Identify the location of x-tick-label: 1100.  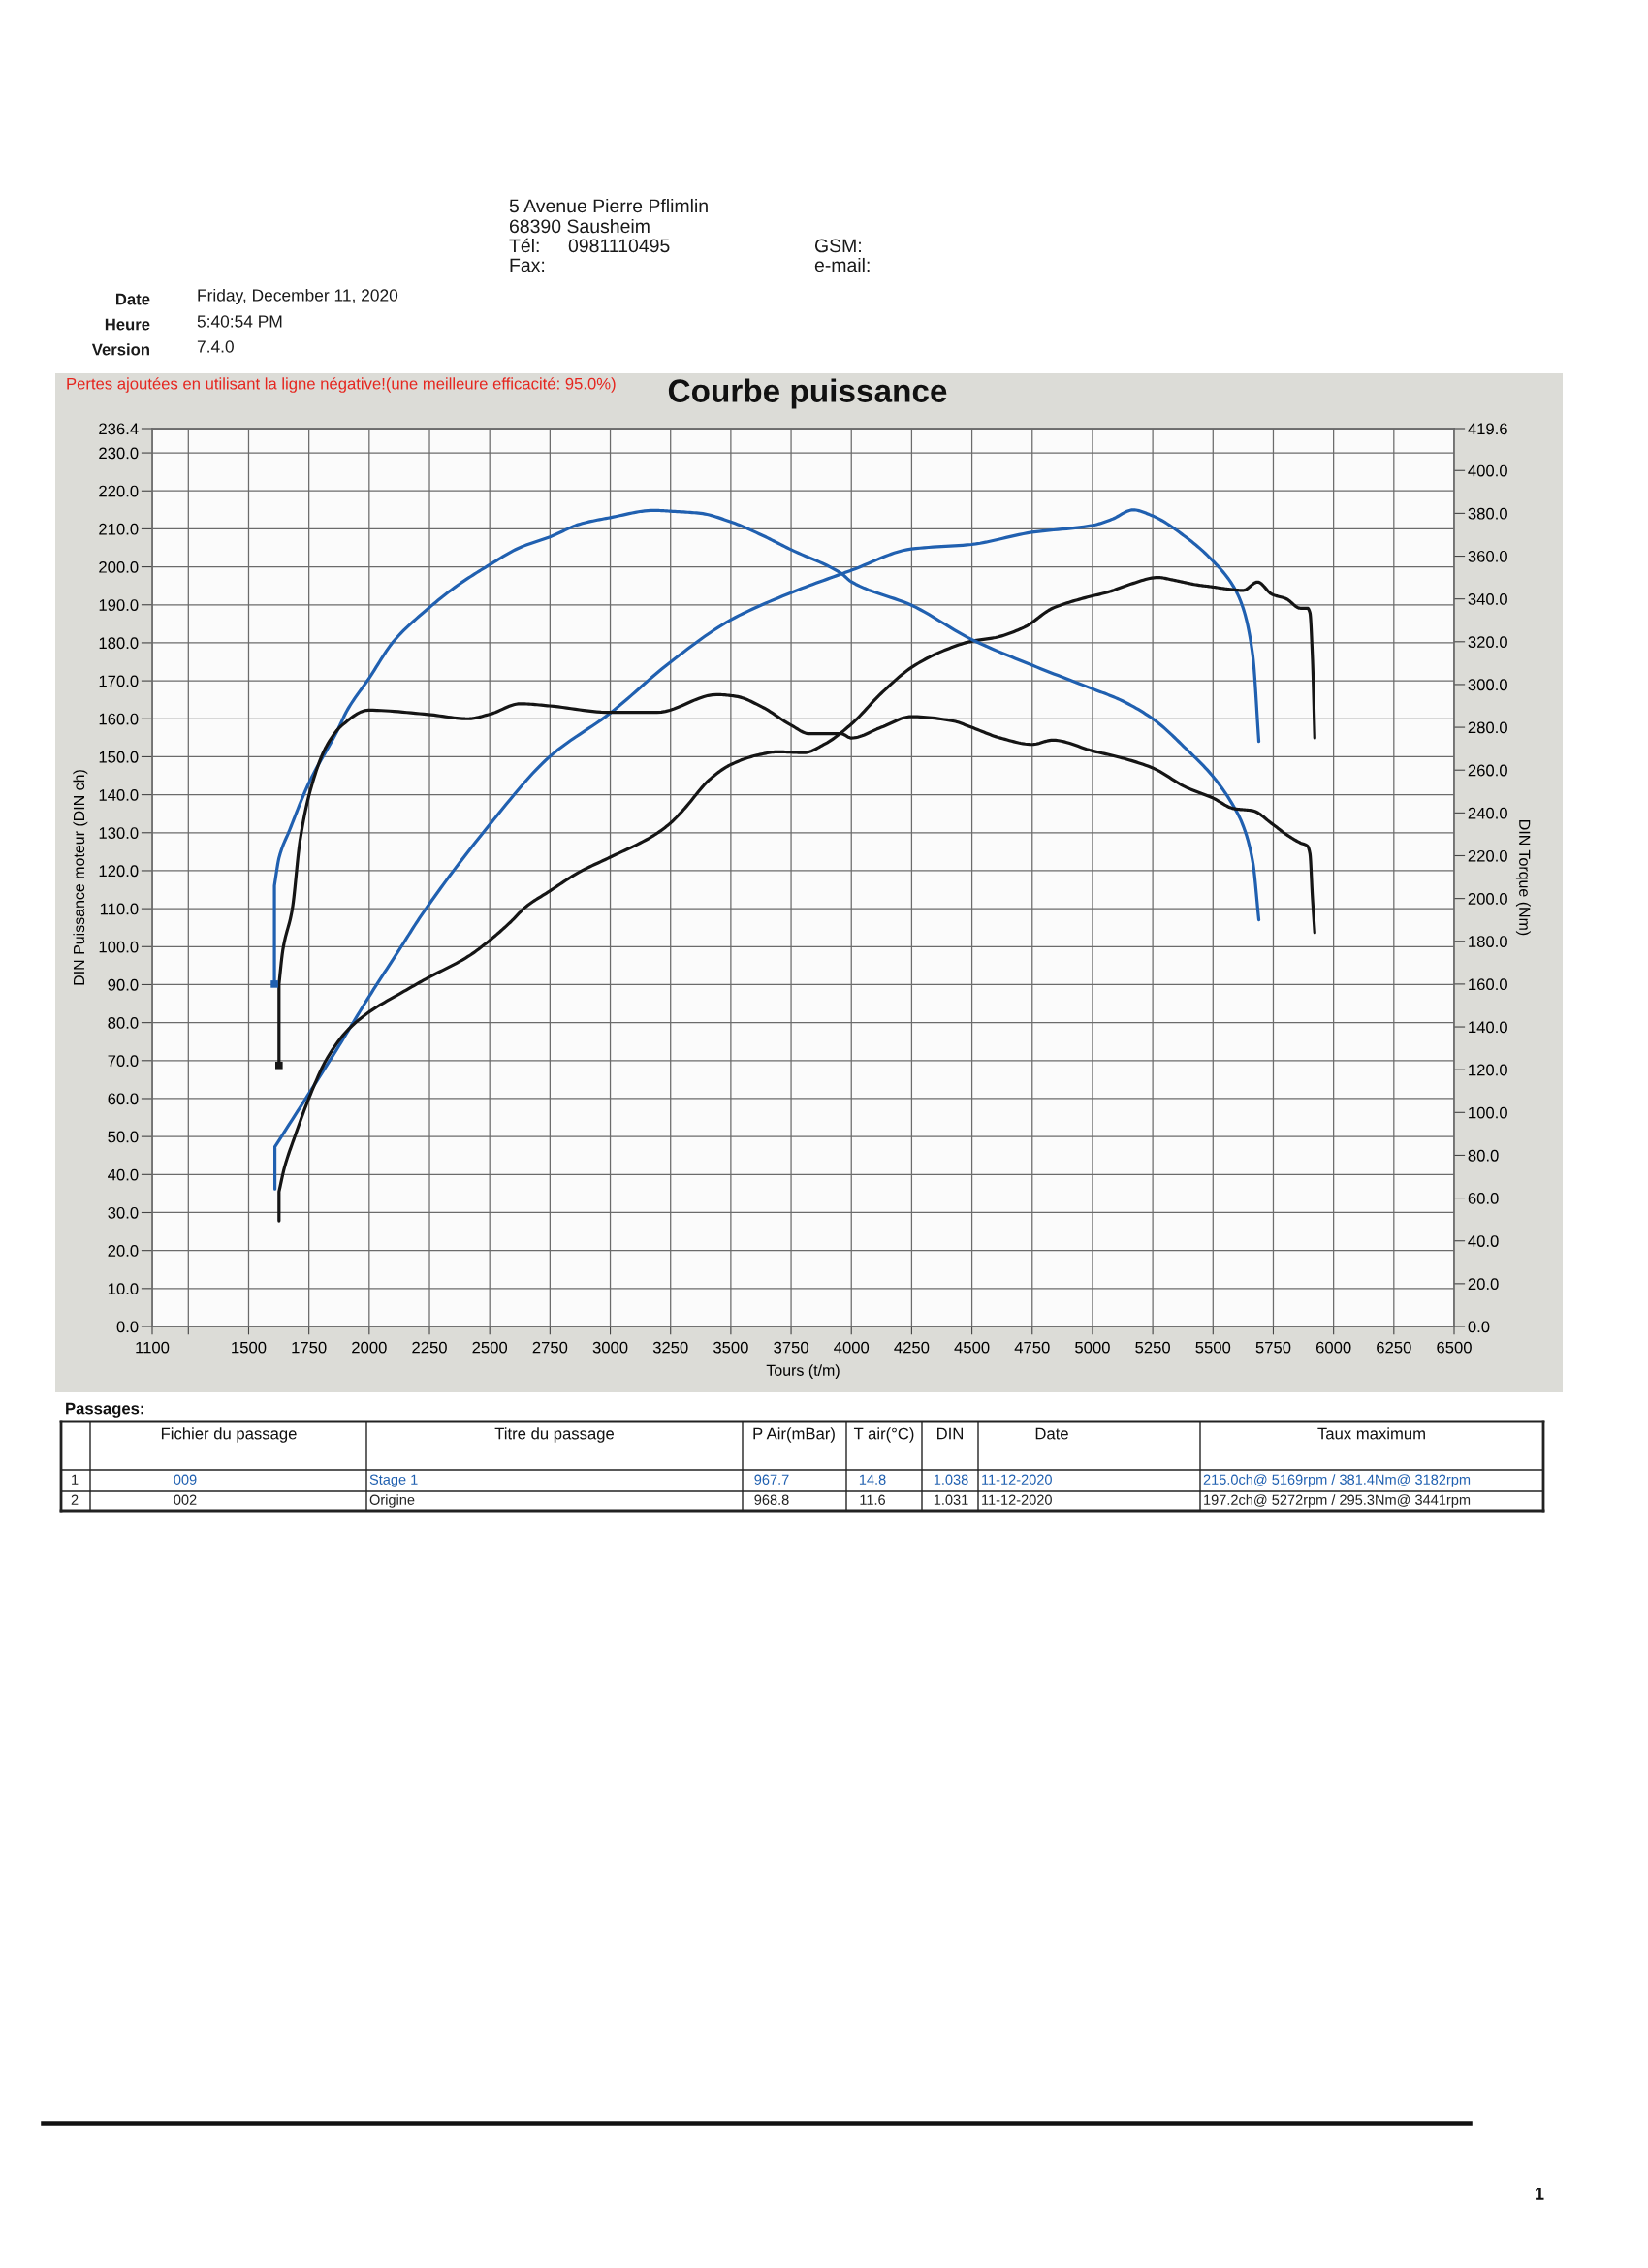
(153, 1347).